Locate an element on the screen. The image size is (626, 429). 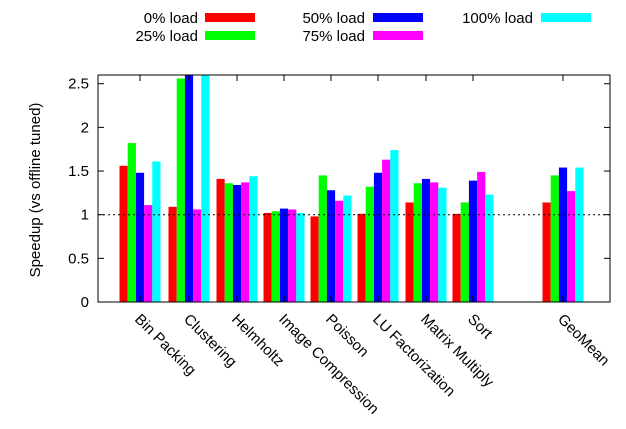
y-tick-label: 2.5 is located at coordinates (78, 84).